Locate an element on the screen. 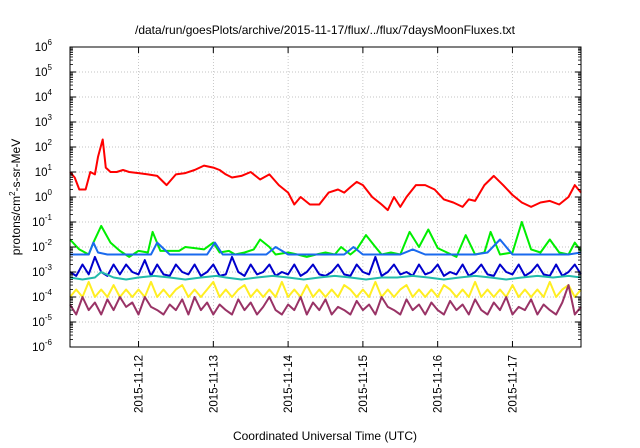 The height and width of the screenshot is (448, 640). y-tick-exponent: 0 is located at coordinates (50, 192).